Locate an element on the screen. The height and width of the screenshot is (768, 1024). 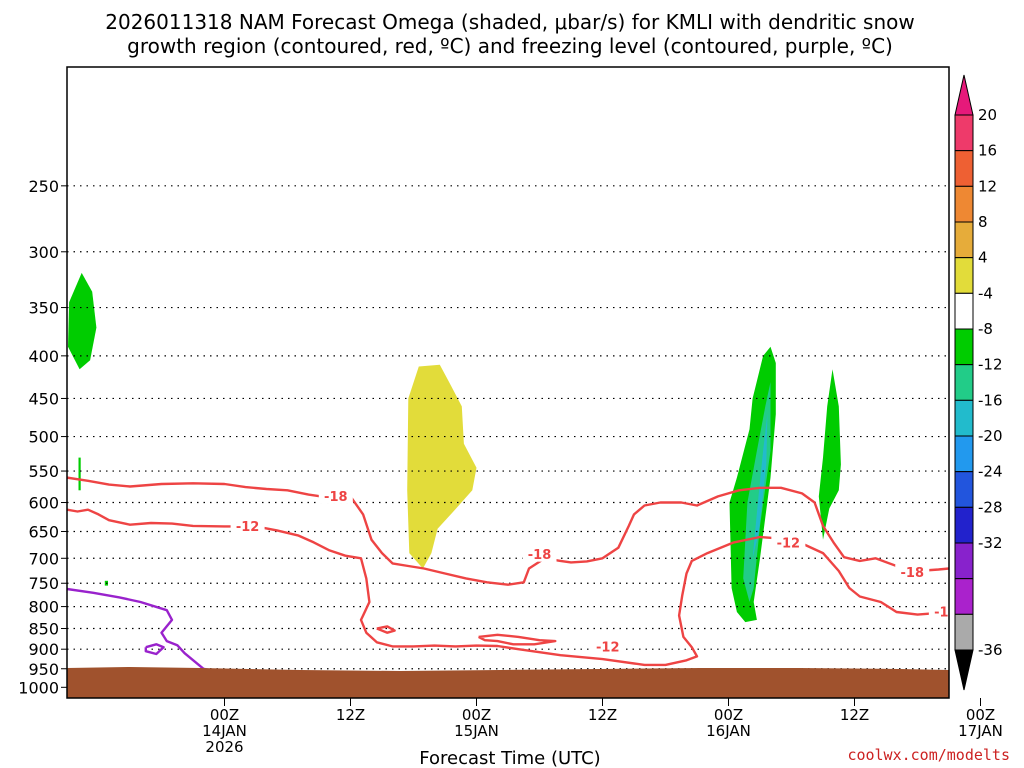
contour-label-0-2: -18 is located at coordinates (913, 573).